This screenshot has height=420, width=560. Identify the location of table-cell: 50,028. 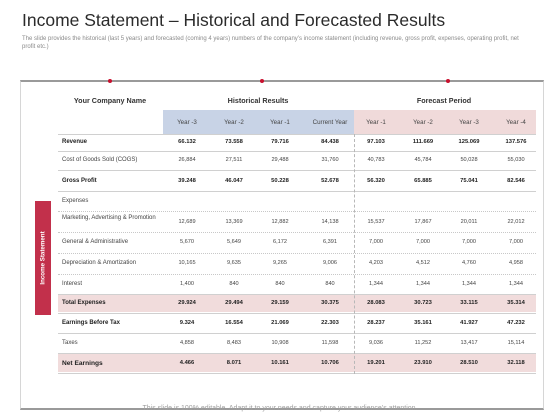
(469, 160).